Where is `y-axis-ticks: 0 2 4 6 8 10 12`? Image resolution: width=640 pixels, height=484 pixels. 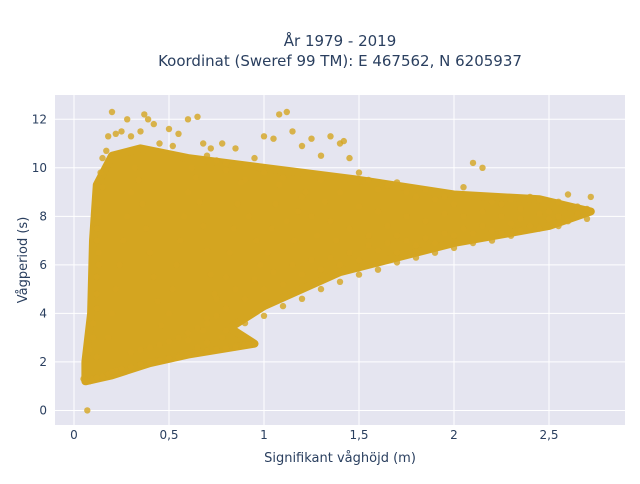
y-axis-ticks: 0 2 4 6 8 10 12 is located at coordinates (39, 264).